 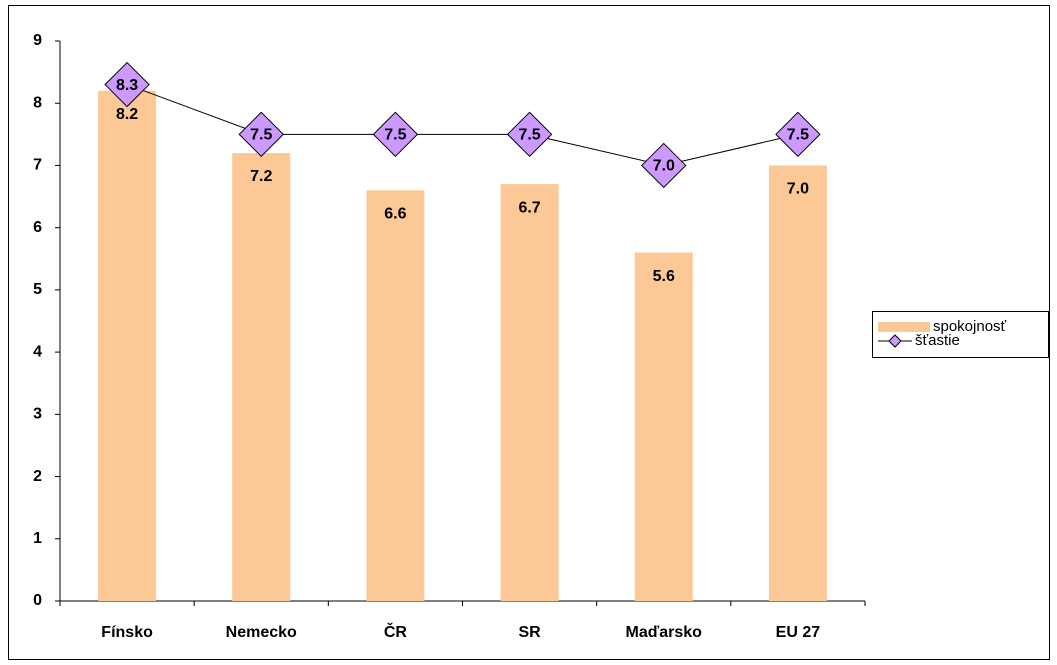 I want to click on x-tick-label: Nemecko, so click(x=261, y=632).